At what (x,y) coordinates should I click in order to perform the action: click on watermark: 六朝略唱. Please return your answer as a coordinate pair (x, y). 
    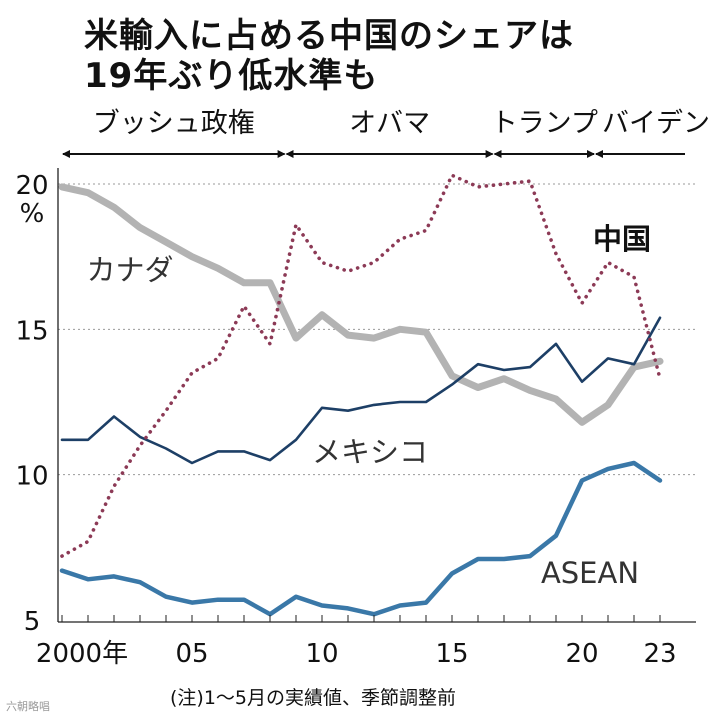
    Looking at the image, I should click on (28, 706).